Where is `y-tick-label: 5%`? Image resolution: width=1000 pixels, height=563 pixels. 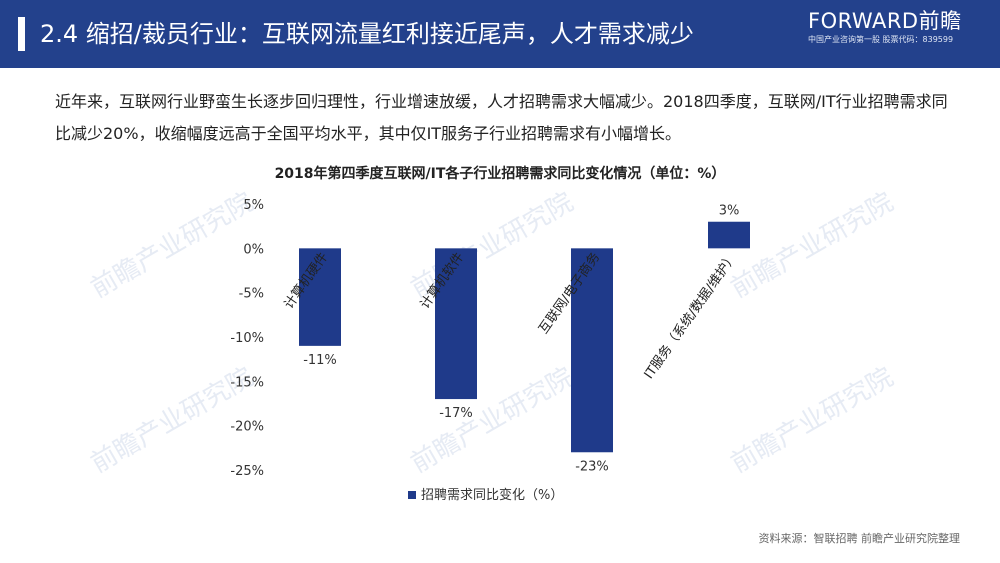 y-tick-label: 5% is located at coordinates (253, 205).